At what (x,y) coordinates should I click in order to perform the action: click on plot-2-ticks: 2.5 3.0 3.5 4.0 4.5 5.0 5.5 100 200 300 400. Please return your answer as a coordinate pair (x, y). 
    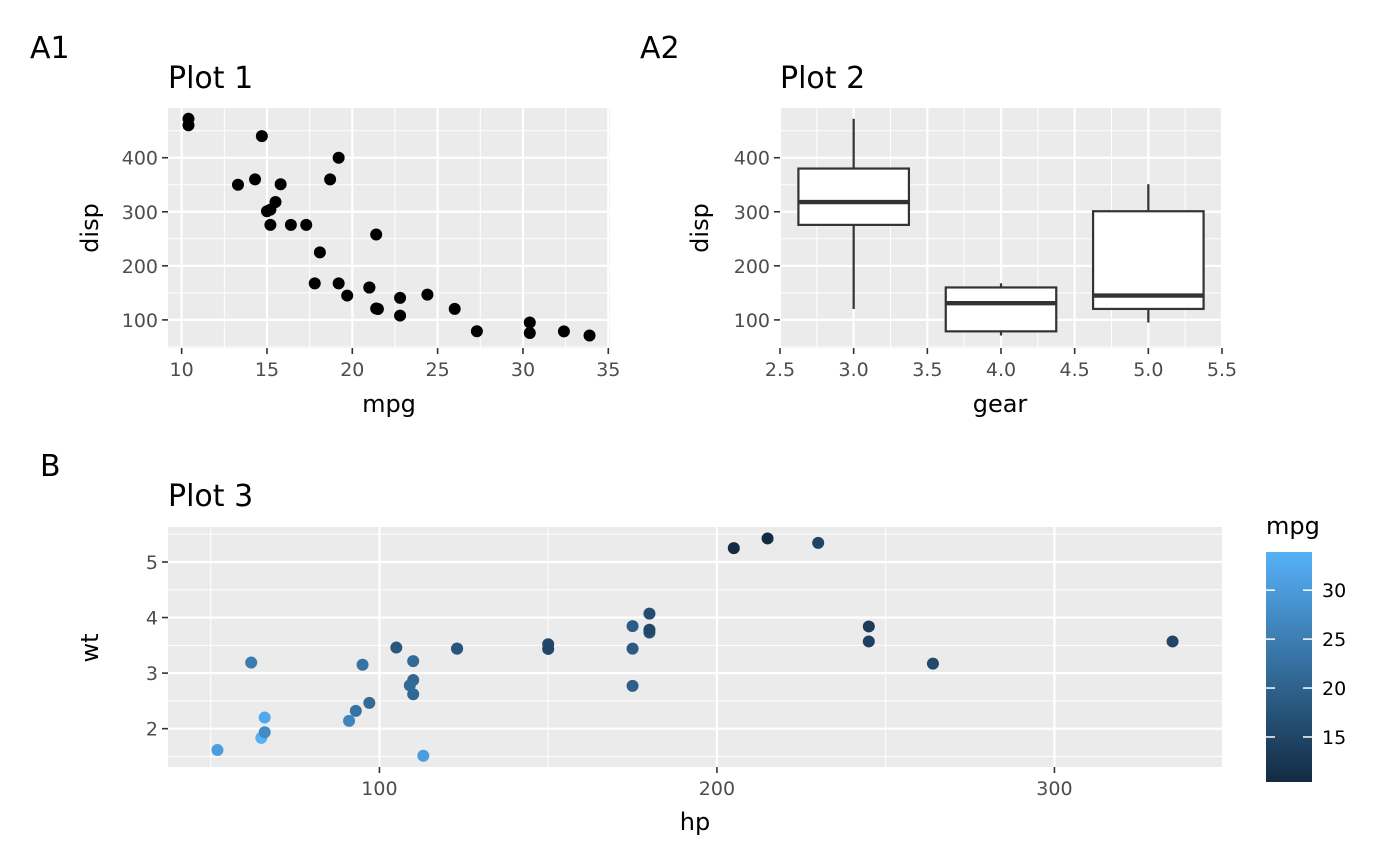
    Looking at the image, I should click on (985, 264).